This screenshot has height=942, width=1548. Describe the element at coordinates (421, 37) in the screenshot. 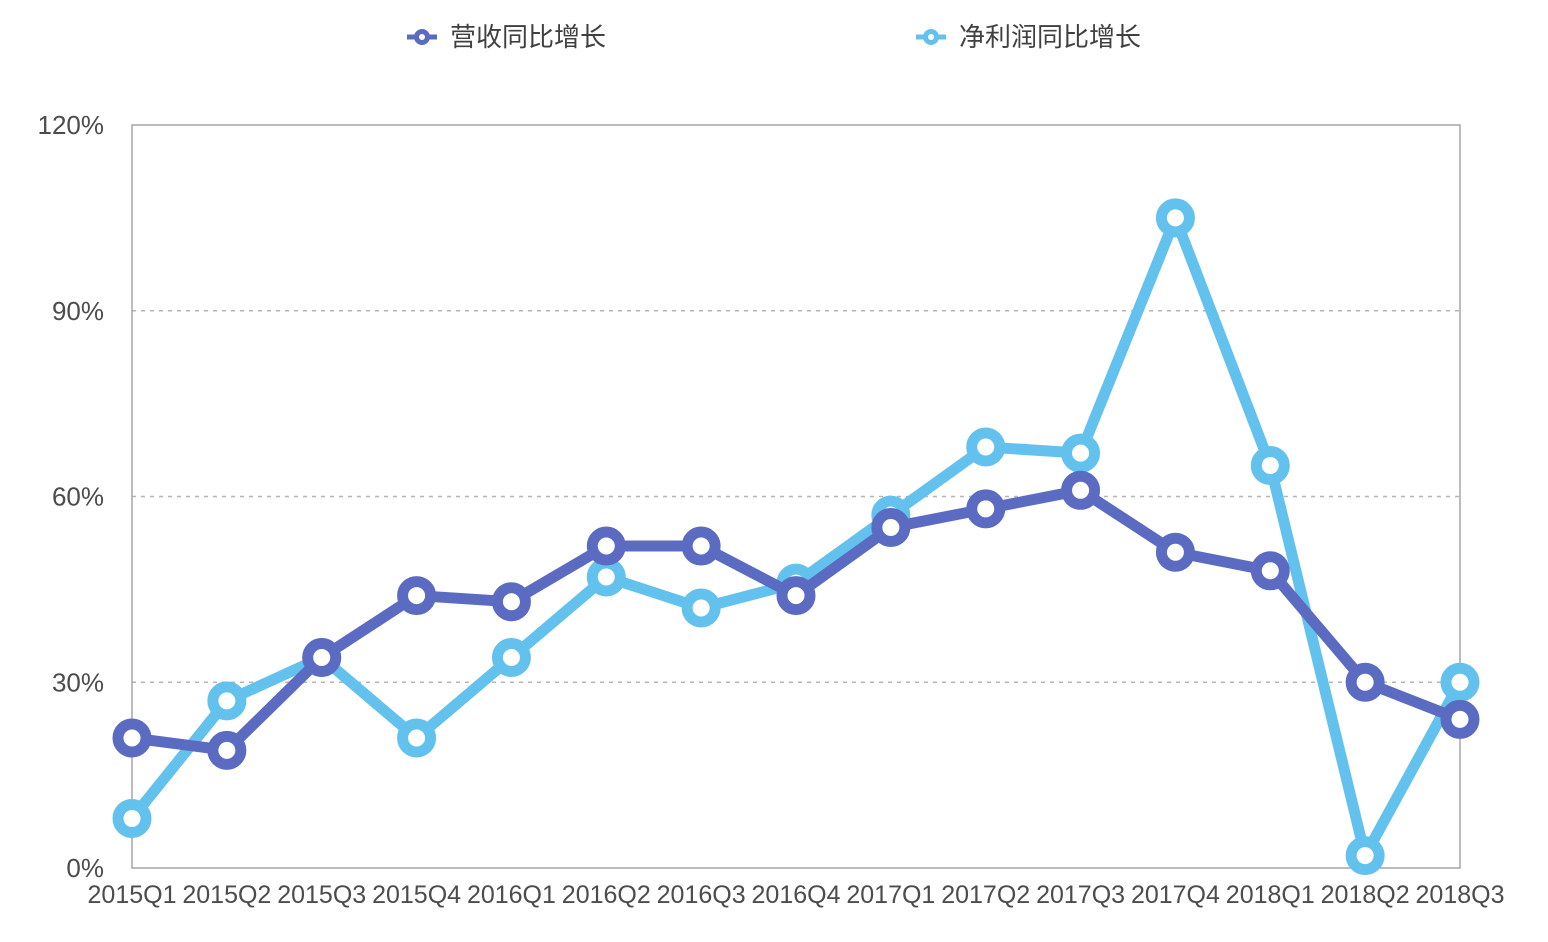

I see `revenue-legend-marker-icon` at that location.